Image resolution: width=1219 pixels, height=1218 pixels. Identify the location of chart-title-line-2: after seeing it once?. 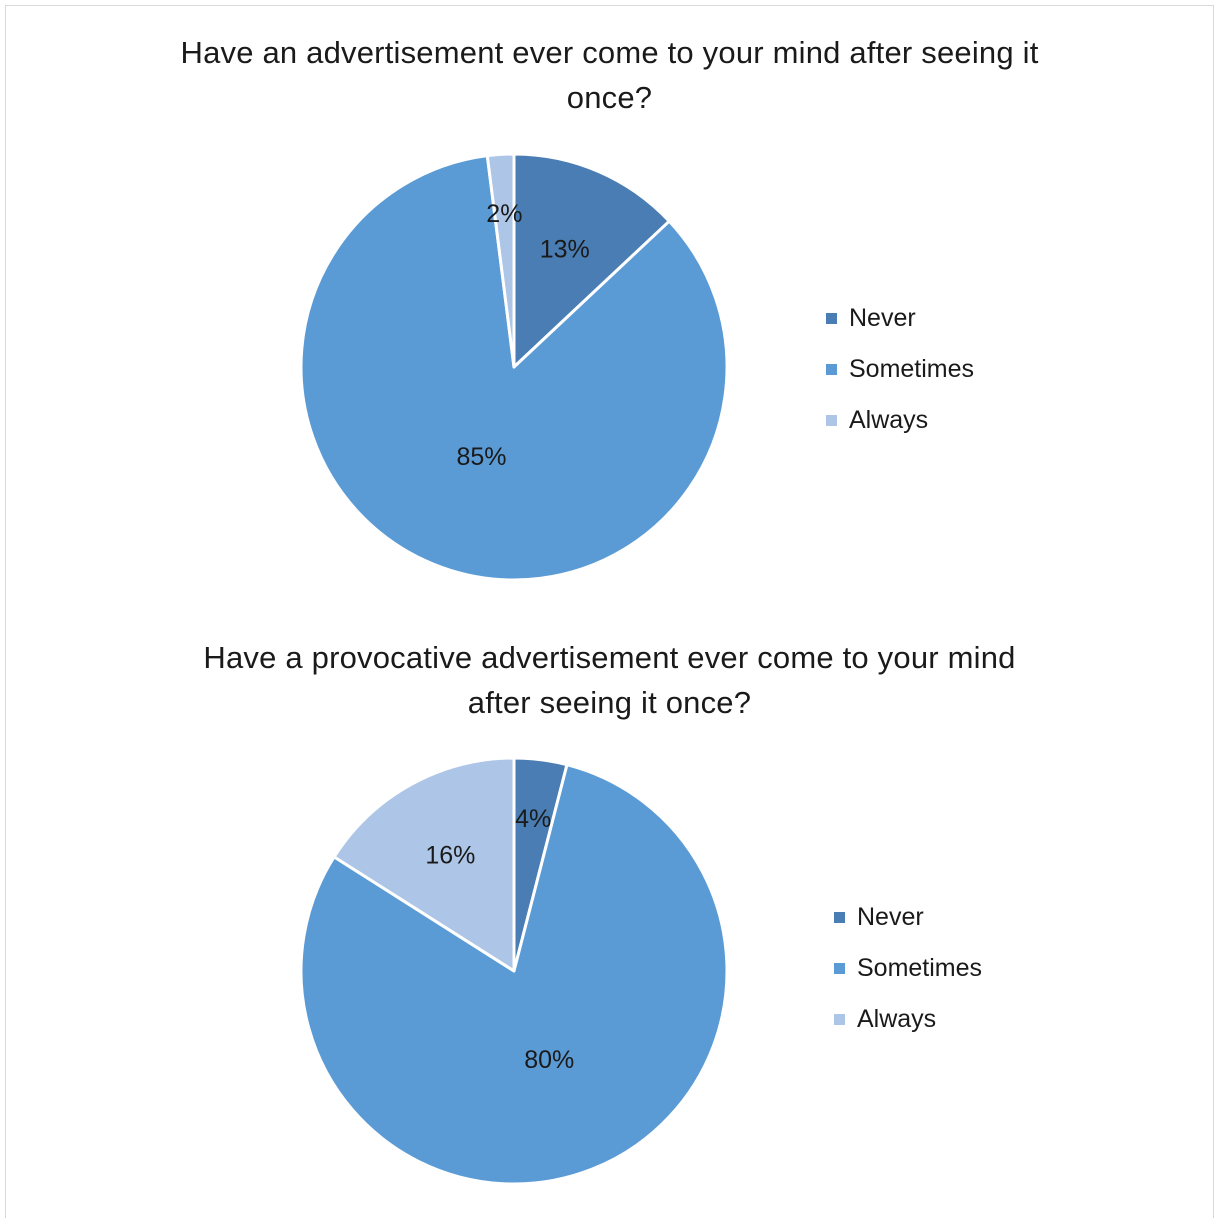
(609, 702).